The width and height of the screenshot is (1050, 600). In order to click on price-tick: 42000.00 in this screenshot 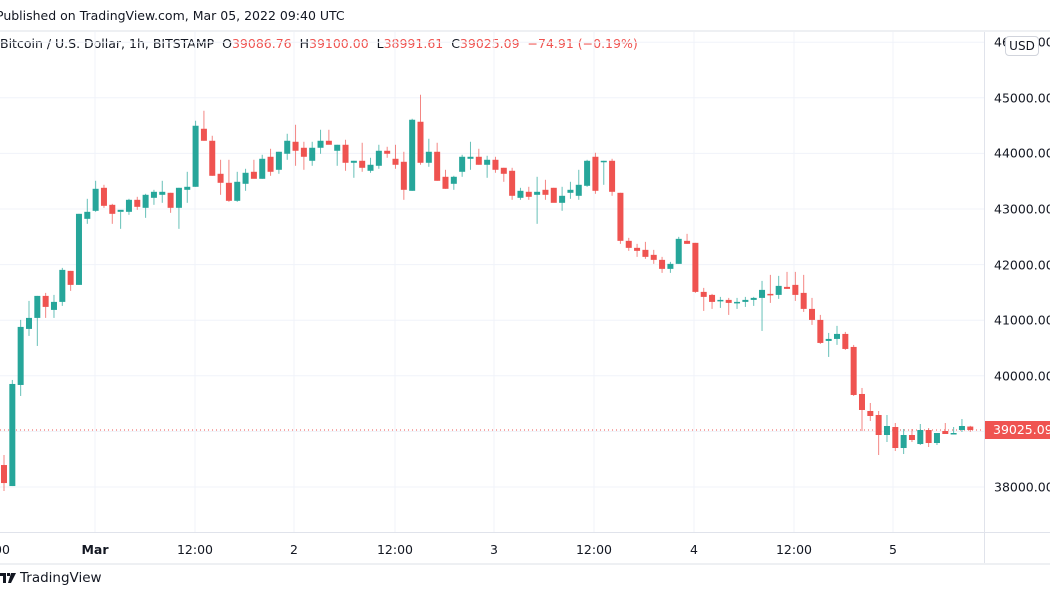, I will do `click(1022, 265)`.